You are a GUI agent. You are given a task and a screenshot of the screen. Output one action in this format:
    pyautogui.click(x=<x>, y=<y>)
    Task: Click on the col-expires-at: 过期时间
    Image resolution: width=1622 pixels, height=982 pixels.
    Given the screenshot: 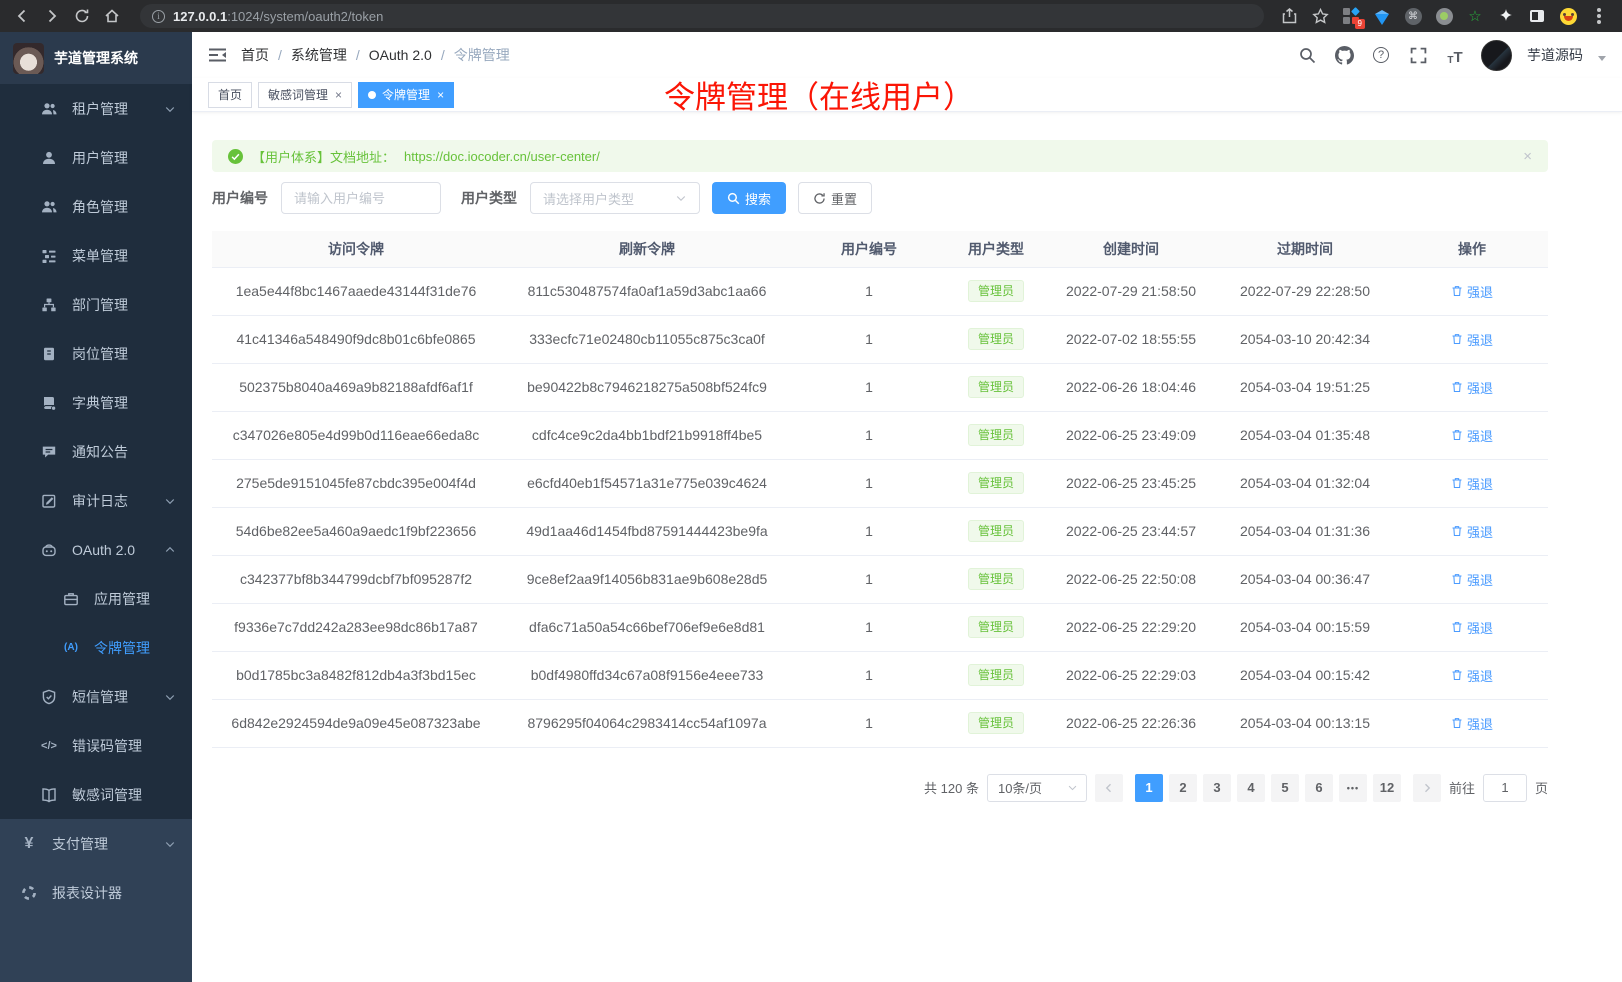 What is the action you would take?
    pyautogui.click(x=1305, y=249)
    